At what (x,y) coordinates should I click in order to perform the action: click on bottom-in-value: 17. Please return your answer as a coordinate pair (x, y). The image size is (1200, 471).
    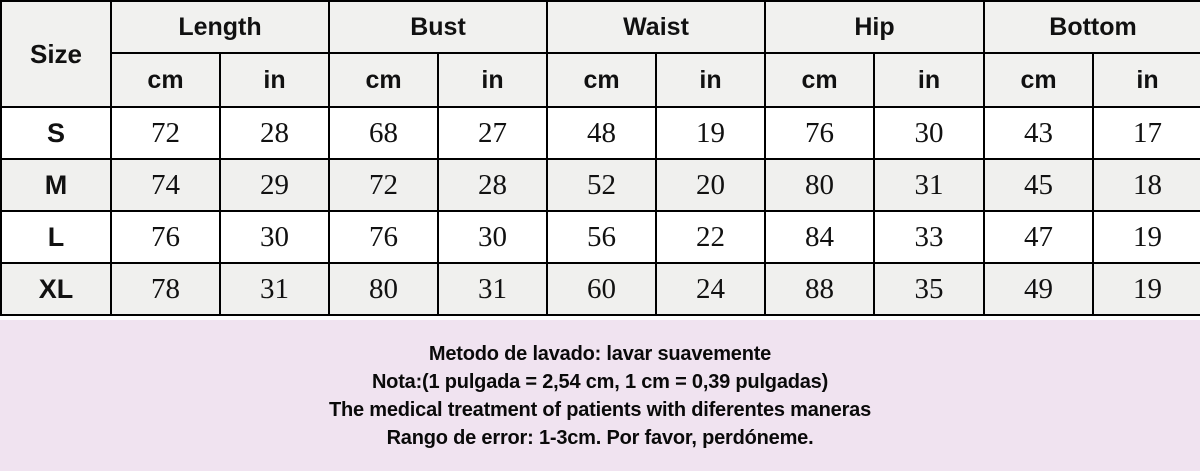
    Looking at the image, I should click on (1146, 133).